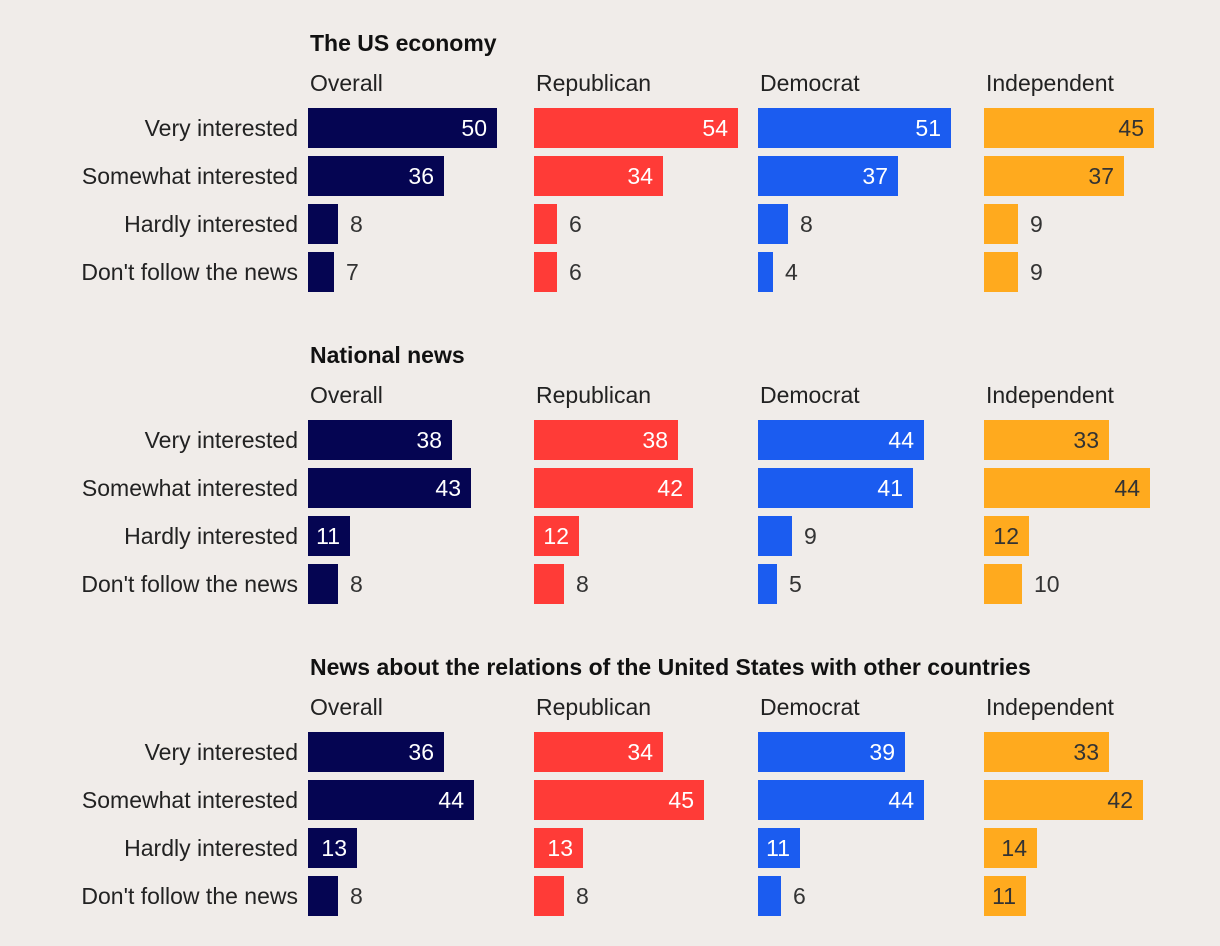 The image size is (1220, 946). Describe the element at coordinates (474, 128) in the screenshot. I see `data-label: 50` at that location.